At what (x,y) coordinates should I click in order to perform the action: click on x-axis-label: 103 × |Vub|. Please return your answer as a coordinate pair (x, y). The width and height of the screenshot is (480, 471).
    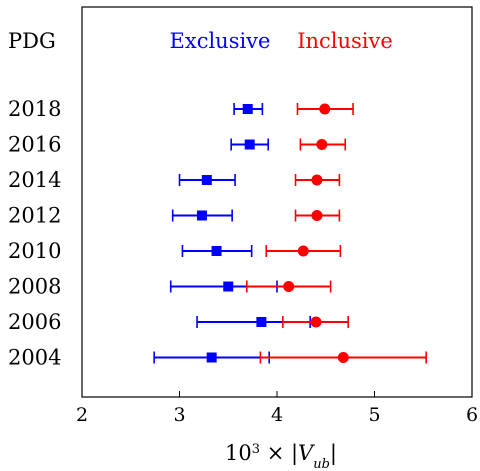
    Looking at the image, I should click on (281, 456).